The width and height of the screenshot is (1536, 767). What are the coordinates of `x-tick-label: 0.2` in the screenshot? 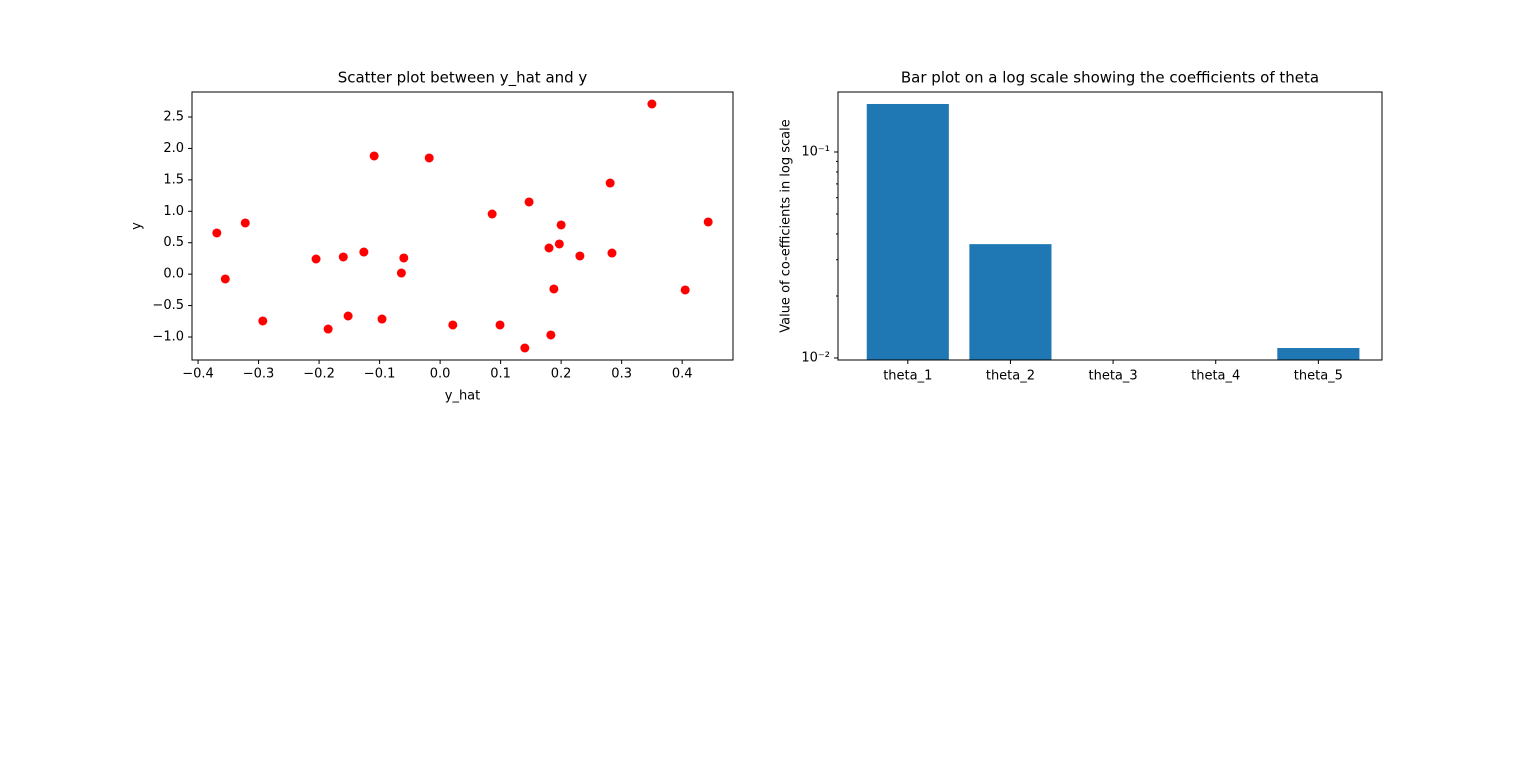 It's located at (561, 374).